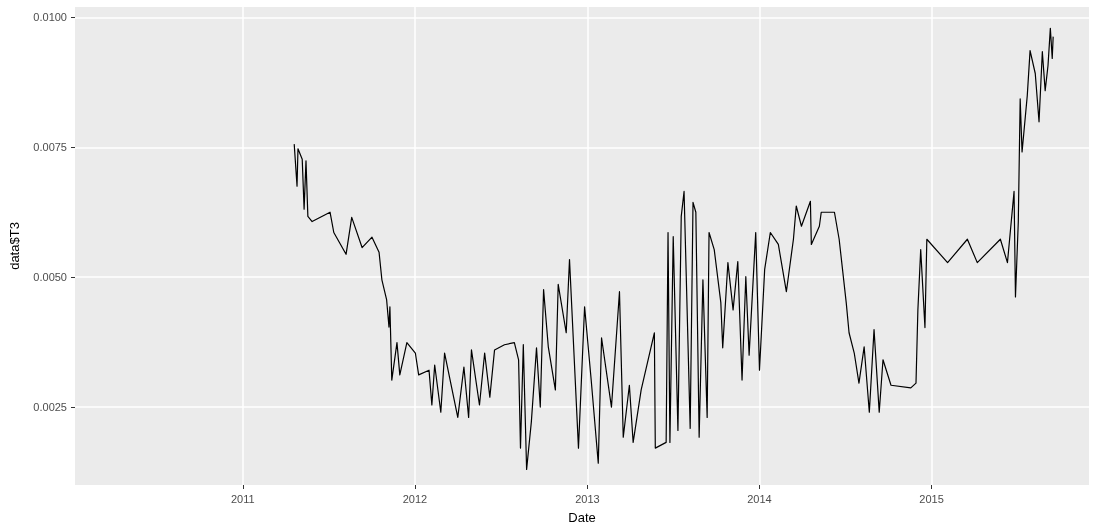 This screenshot has height=529, width=1095. What do you see at coordinates (415, 498) in the screenshot?
I see `x-tick-label: 2012` at bounding box center [415, 498].